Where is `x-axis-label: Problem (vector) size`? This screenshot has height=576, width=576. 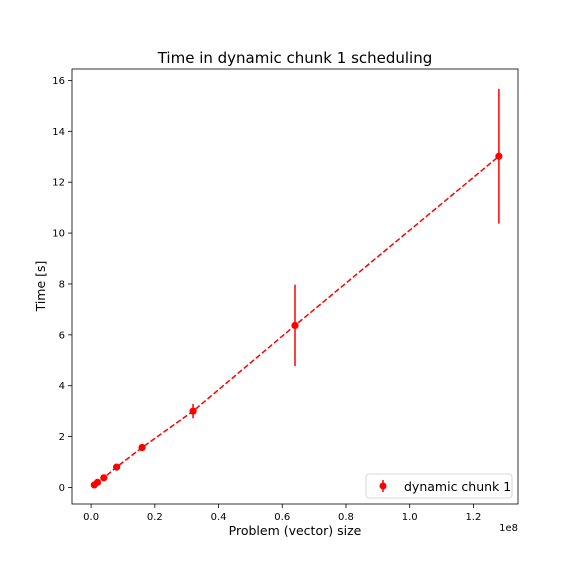
x-axis-label: Problem (vector) size is located at coordinates (295, 530).